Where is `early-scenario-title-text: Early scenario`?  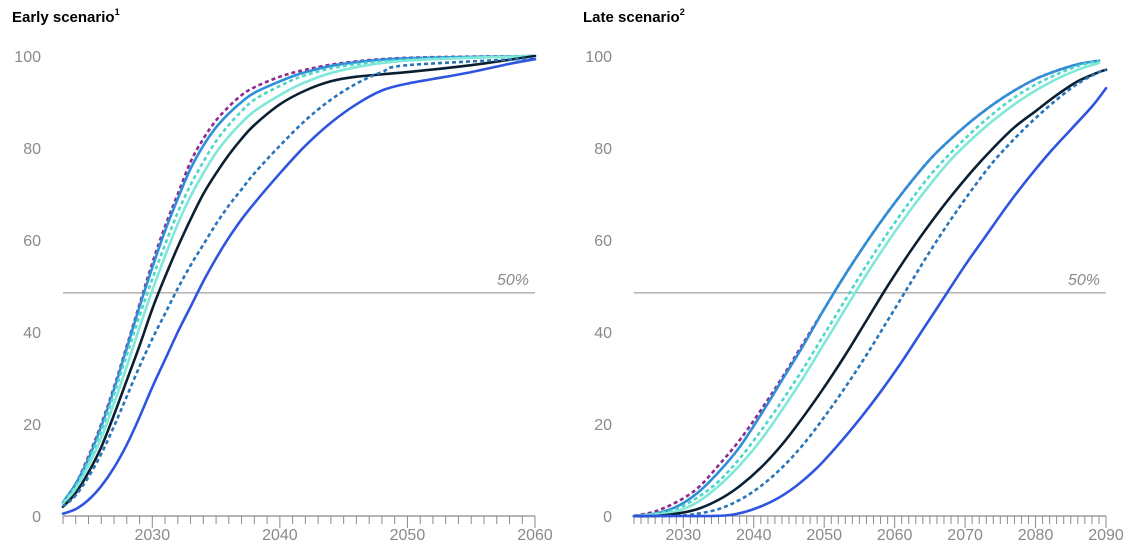
early-scenario-title-text: Early scenario is located at coordinates (63, 17).